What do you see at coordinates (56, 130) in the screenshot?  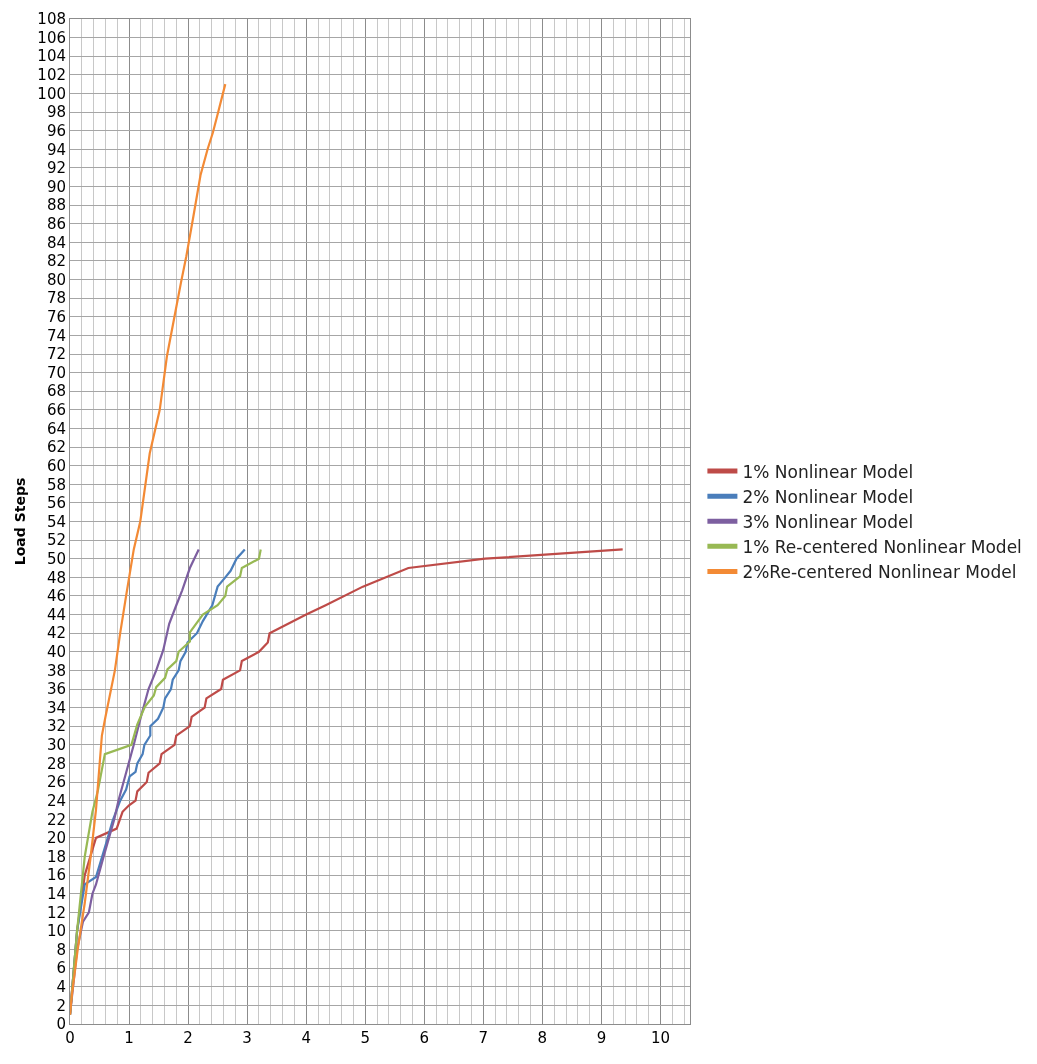 I see `y-tick-label: 96` at bounding box center [56, 130].